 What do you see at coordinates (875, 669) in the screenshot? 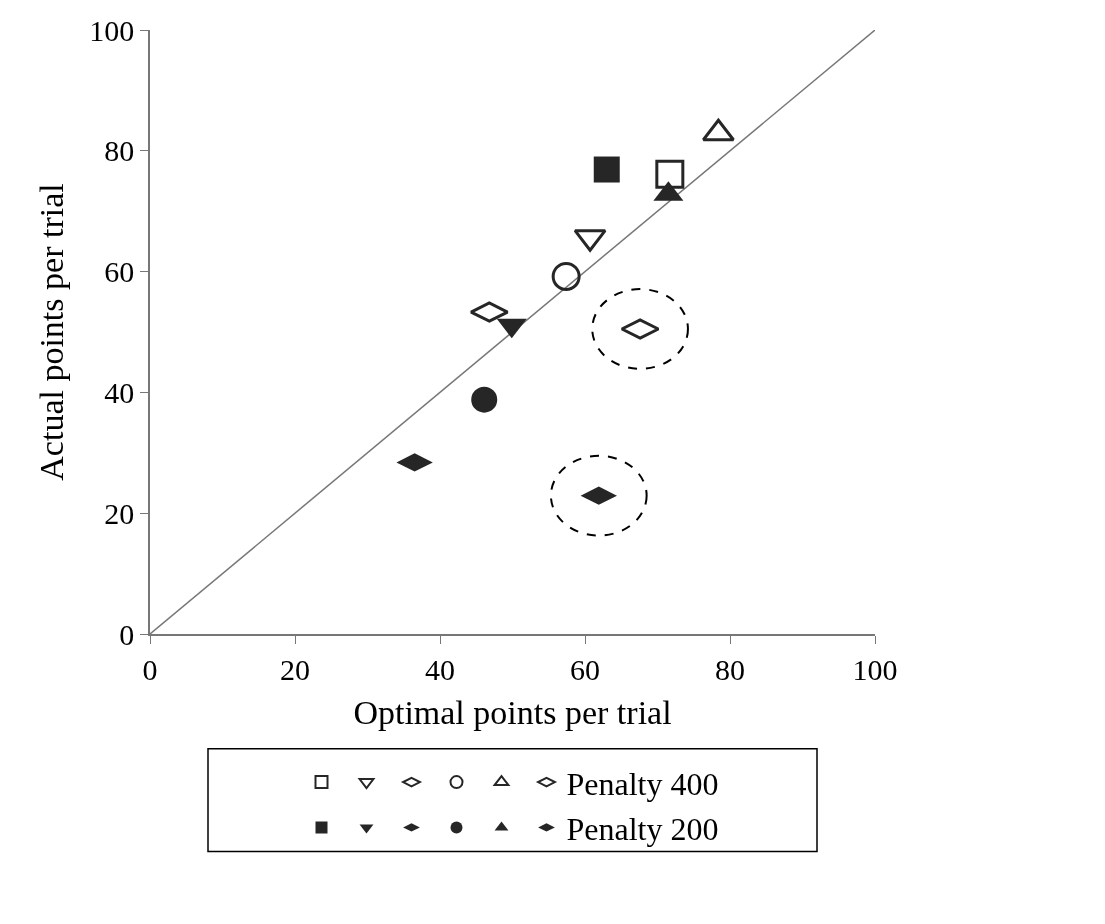
I see `x-tick-label: 100` at bounding box center [875, 669].